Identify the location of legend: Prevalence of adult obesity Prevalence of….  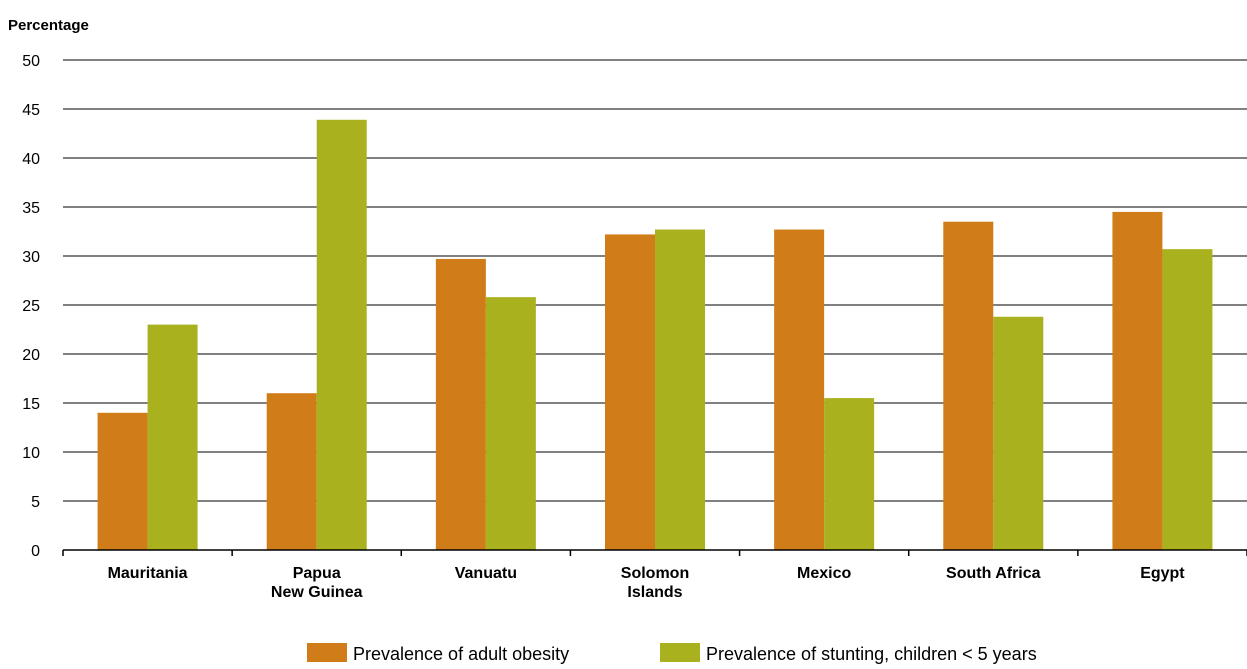
(672, 653).